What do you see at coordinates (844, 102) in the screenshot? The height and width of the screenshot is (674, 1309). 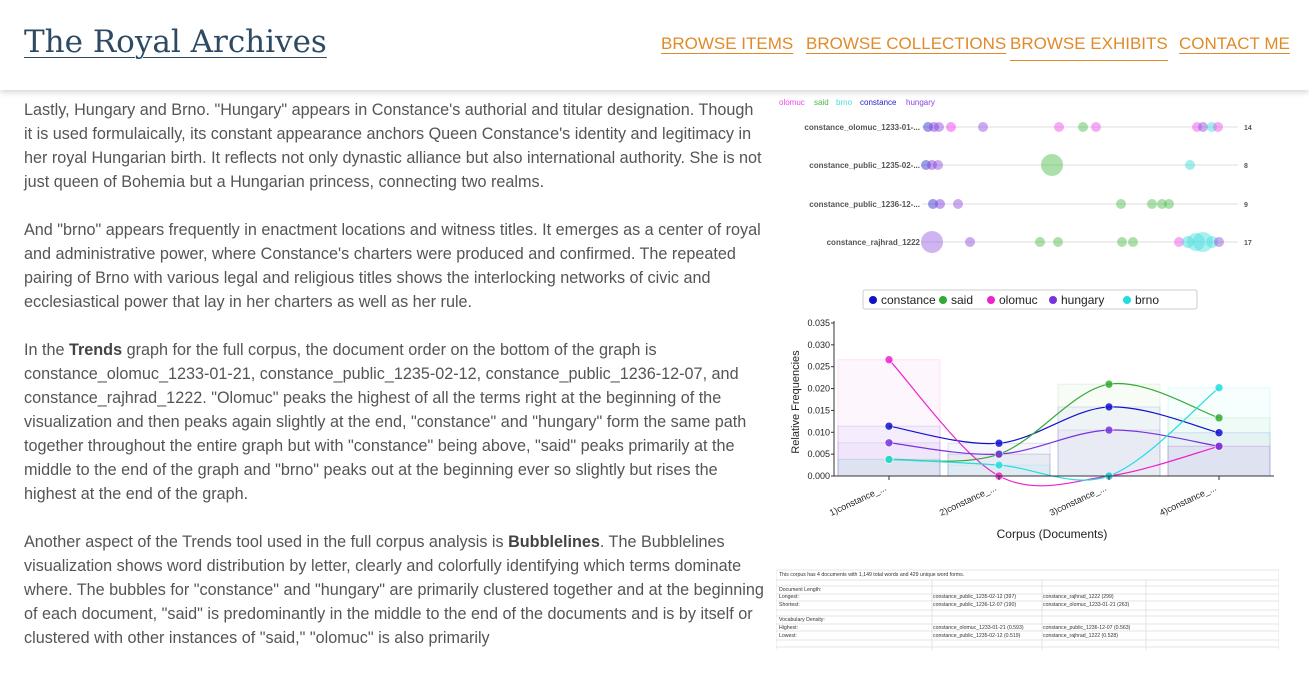 I see `legend-brno: brno` at bounding box center [844, 102].